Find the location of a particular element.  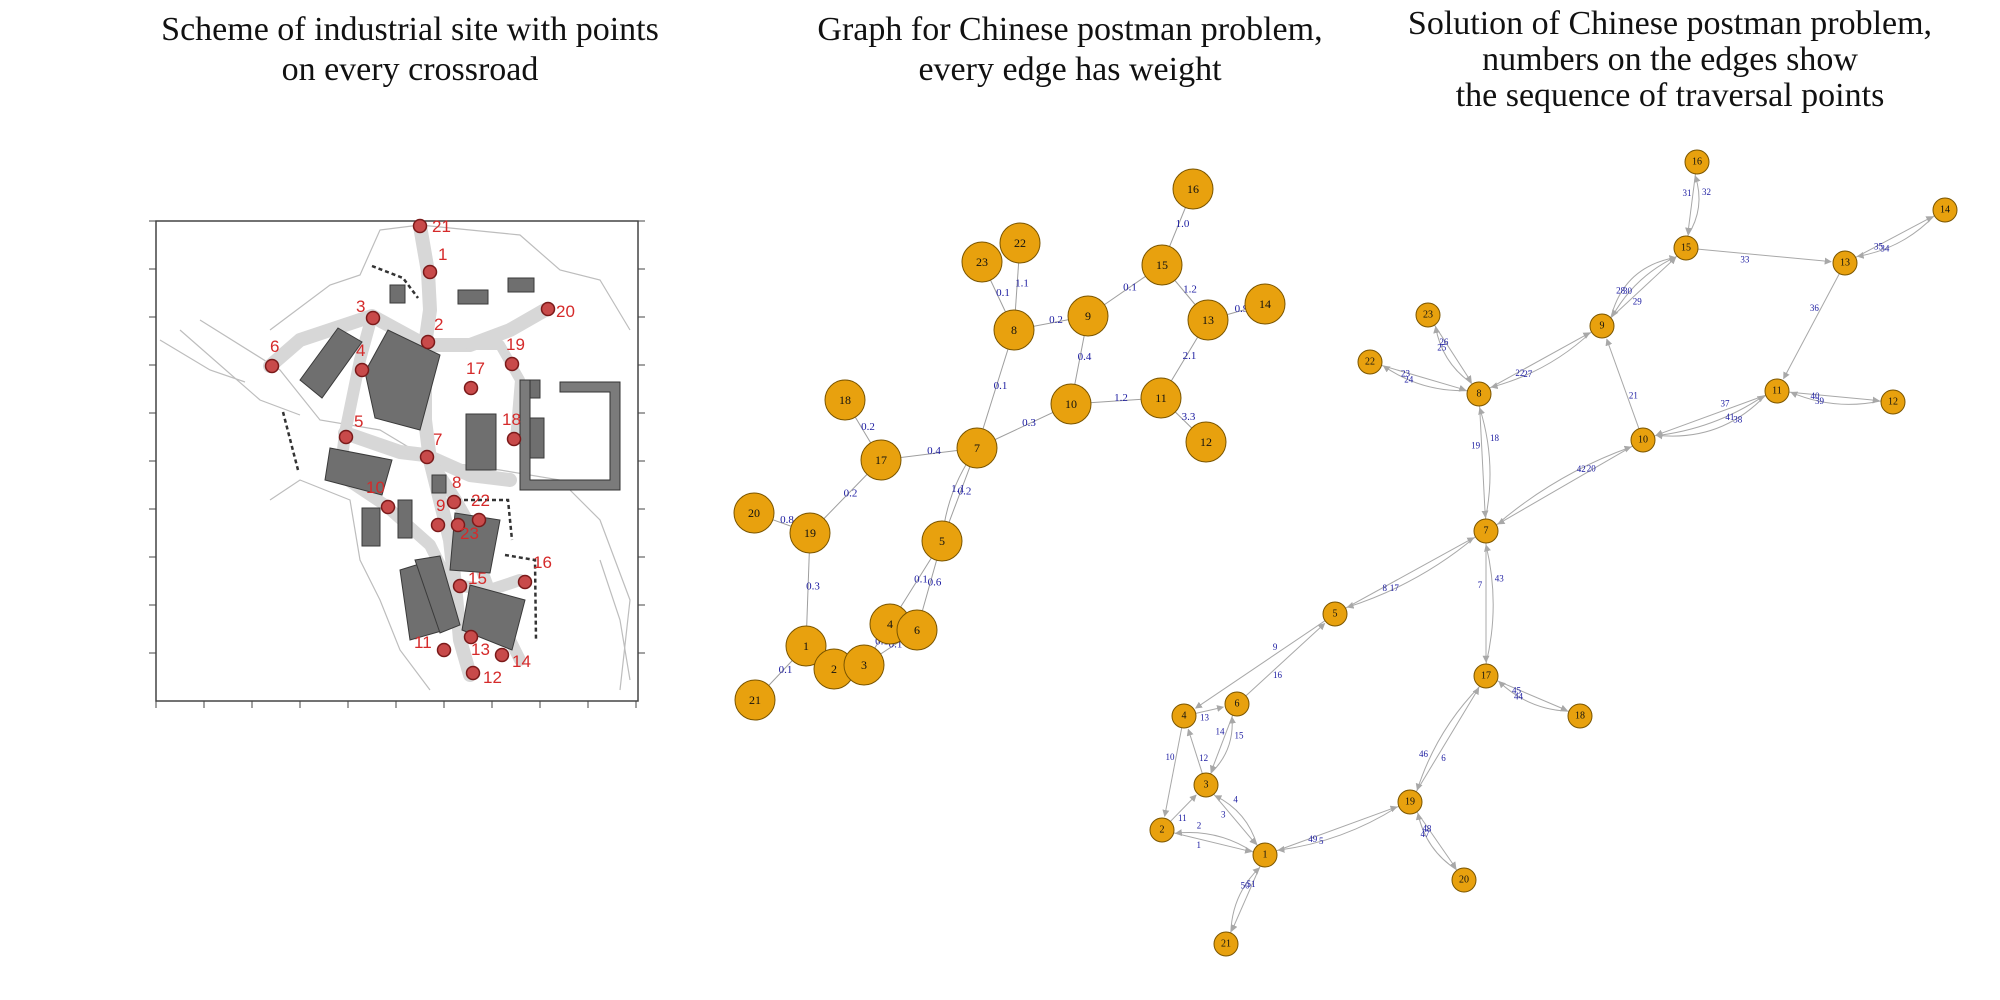

map-point-label: 21 is located at coordinates (441, 226).